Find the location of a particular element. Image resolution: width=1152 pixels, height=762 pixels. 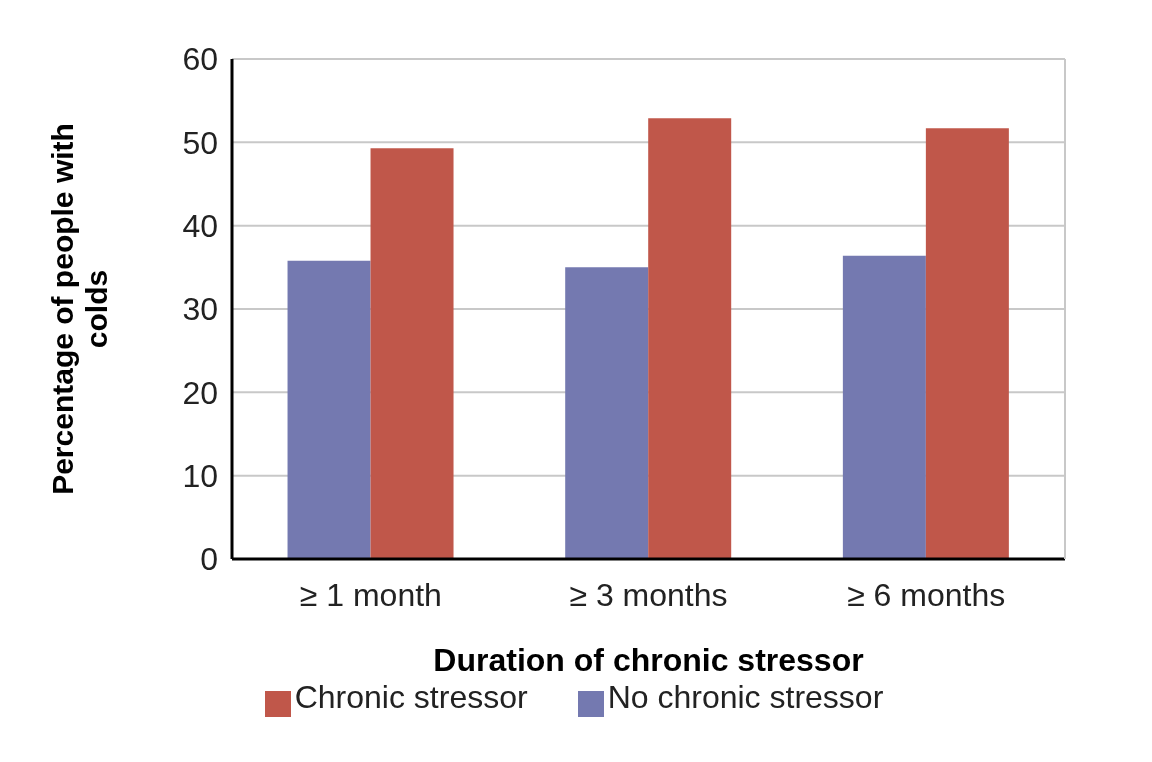

y-tick-label: 0 is located at coordinates (209, 559).